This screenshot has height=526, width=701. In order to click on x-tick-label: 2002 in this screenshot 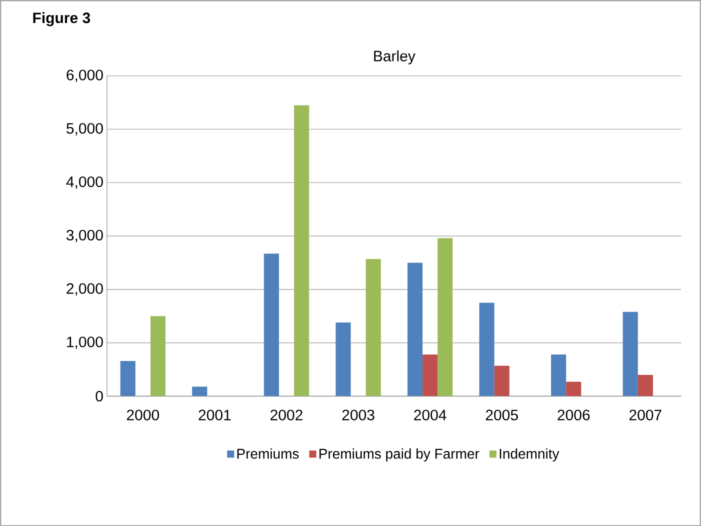, I will do `click(286, 415)`.